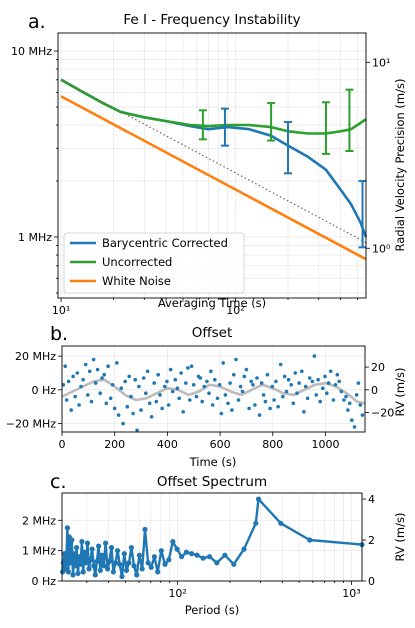 This screenshot has width=415, height=628. I want to click on panel-c-title: Offset Spectrum, so click(212, 482).